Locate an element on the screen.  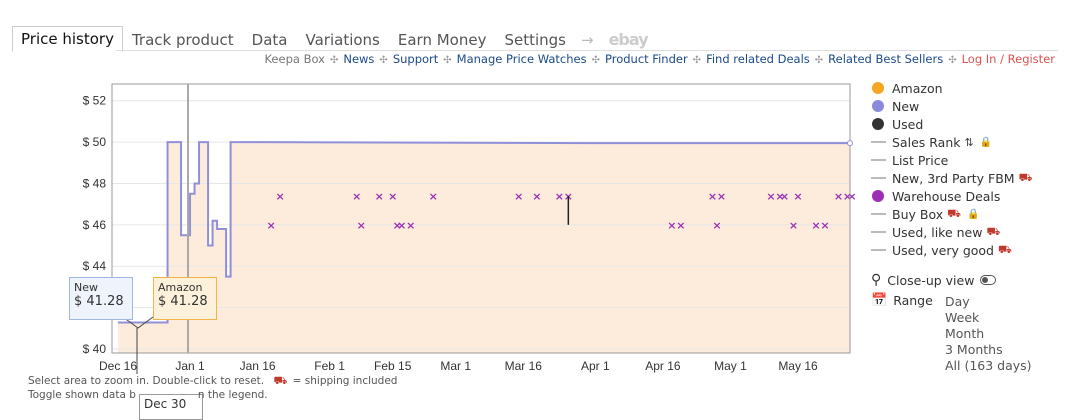
closeup-toggle: ⚲ Close-up view is located at coordinates (933, 280).